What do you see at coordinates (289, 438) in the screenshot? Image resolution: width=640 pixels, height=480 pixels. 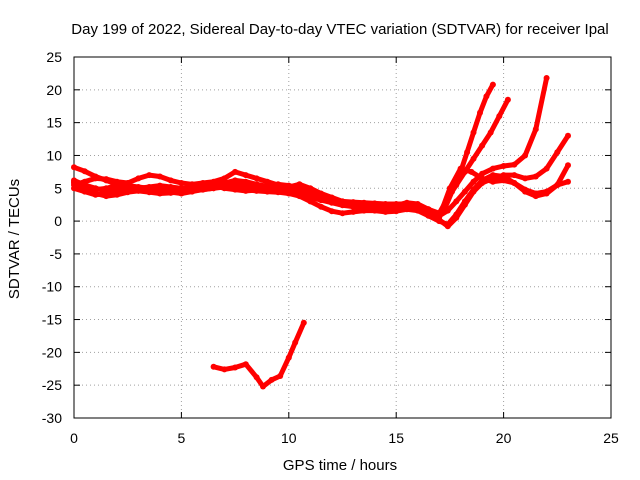 I see `x-tick-label: 10` at bounding box center [289, 438].